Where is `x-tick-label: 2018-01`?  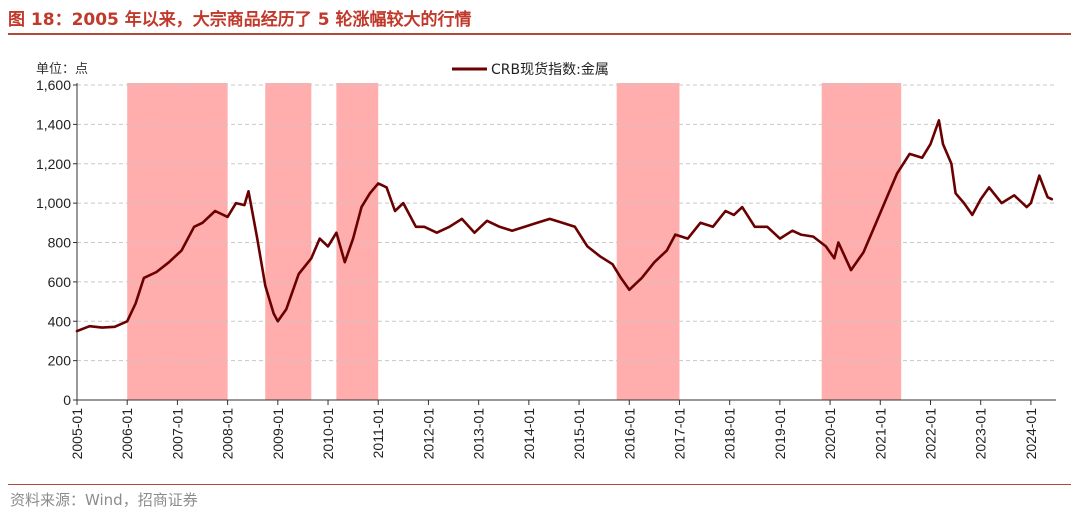 x-tick-label: 2018-01 is located at coordinates (730, 434).